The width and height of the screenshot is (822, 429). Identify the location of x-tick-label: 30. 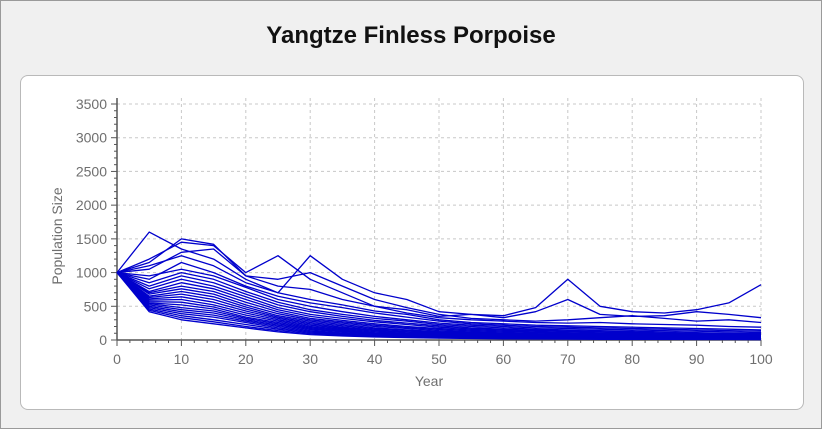
(310, 359).